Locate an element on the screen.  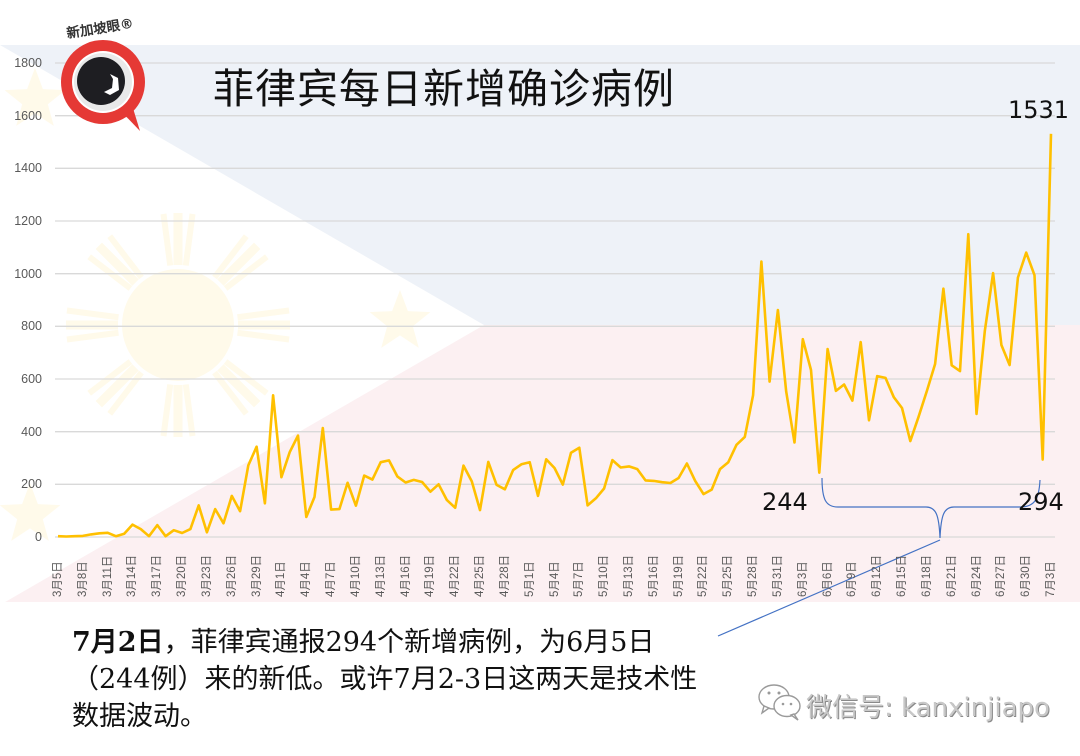
x-tick-label: 6月24日 is located at coordinates (976, 575).